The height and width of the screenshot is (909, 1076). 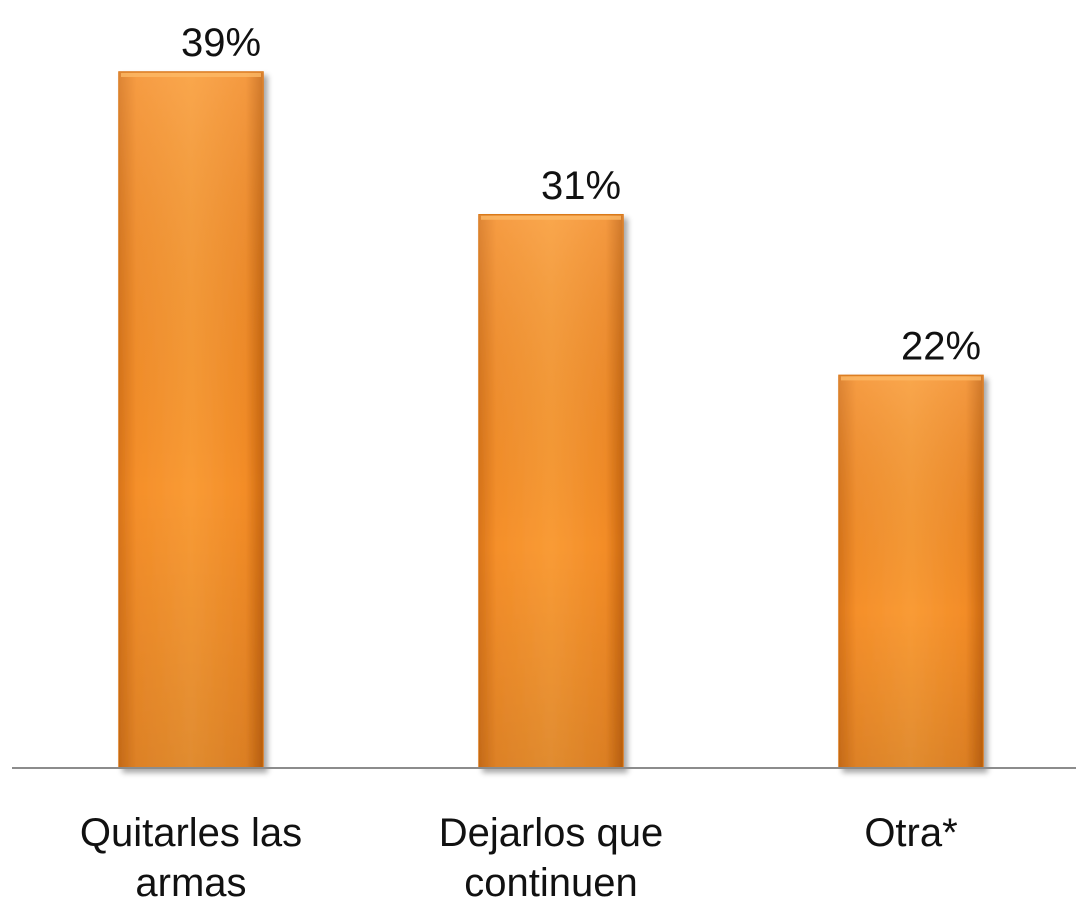 What do you see at coordinates (190, 883) in the screenshot?
I see `category-tick-label: armas` at bounding box center [190, 883].